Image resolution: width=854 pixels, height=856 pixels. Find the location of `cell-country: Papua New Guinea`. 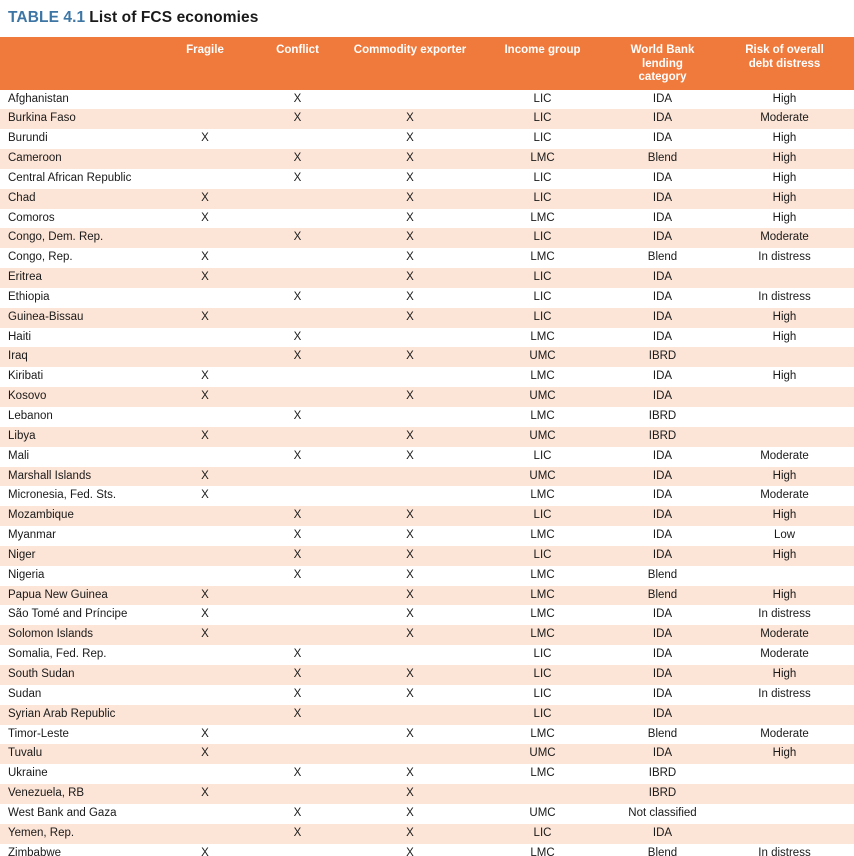

cell-country: Papua New Guinea is located at coordinates (58, 594).